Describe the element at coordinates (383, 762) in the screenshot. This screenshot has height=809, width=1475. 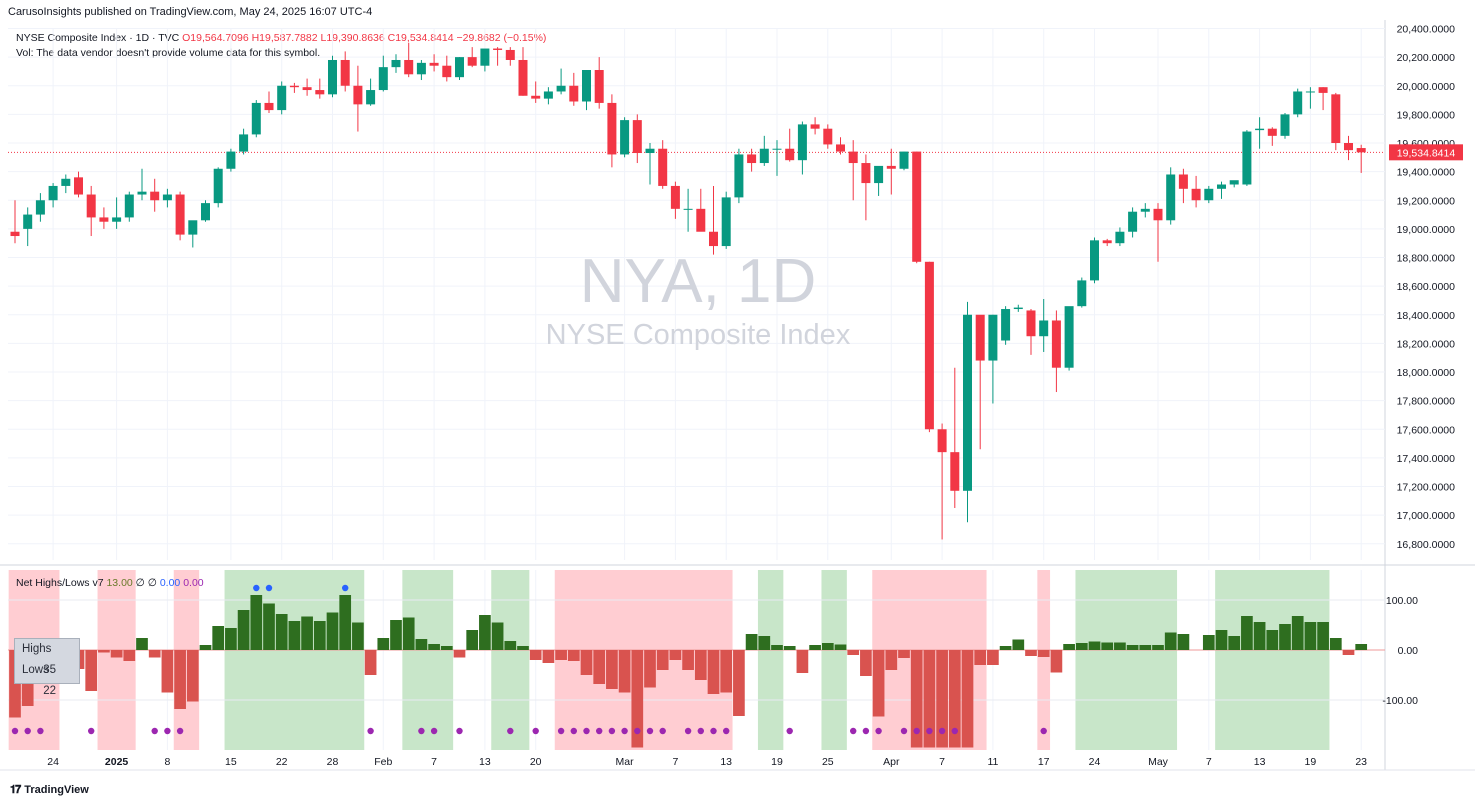
I see `time-tick-label: Feb` at that location.